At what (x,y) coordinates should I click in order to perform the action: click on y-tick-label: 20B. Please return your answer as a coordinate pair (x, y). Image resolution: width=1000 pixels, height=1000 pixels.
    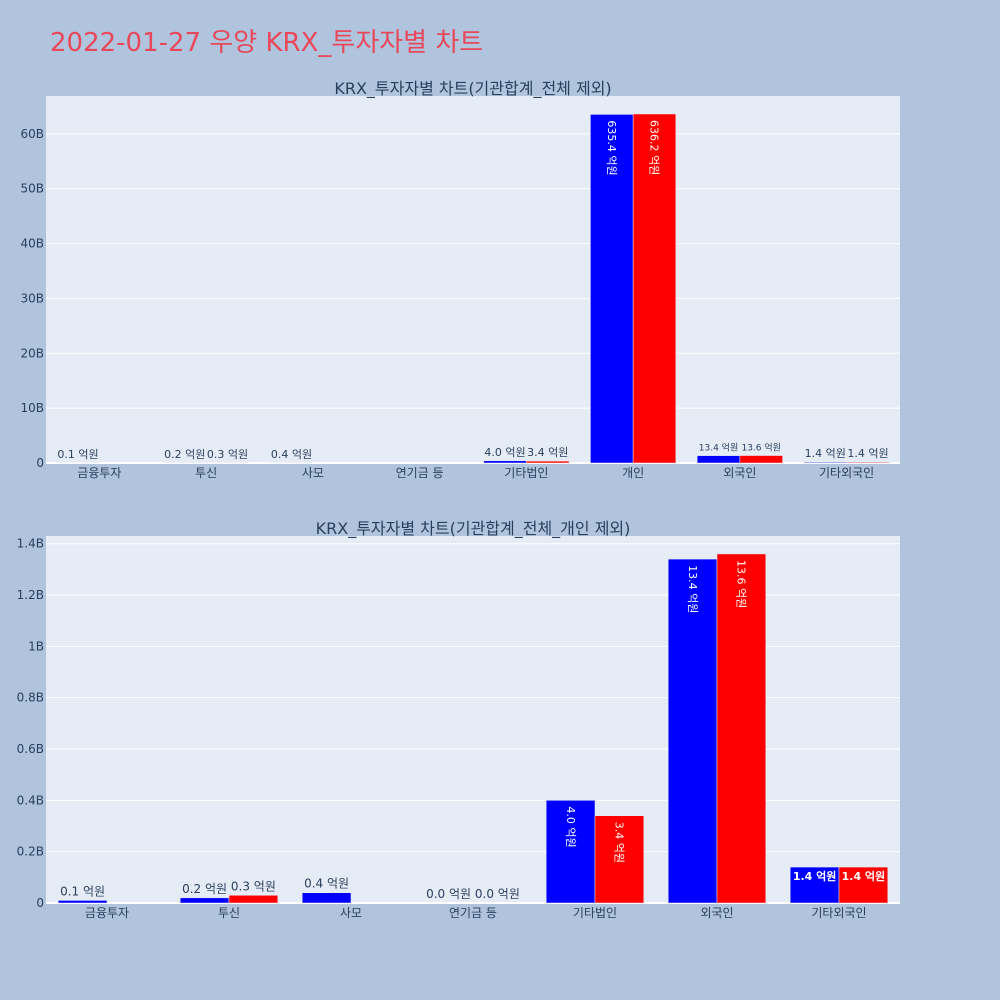
    Looking at the image, I should click on (32, 353).